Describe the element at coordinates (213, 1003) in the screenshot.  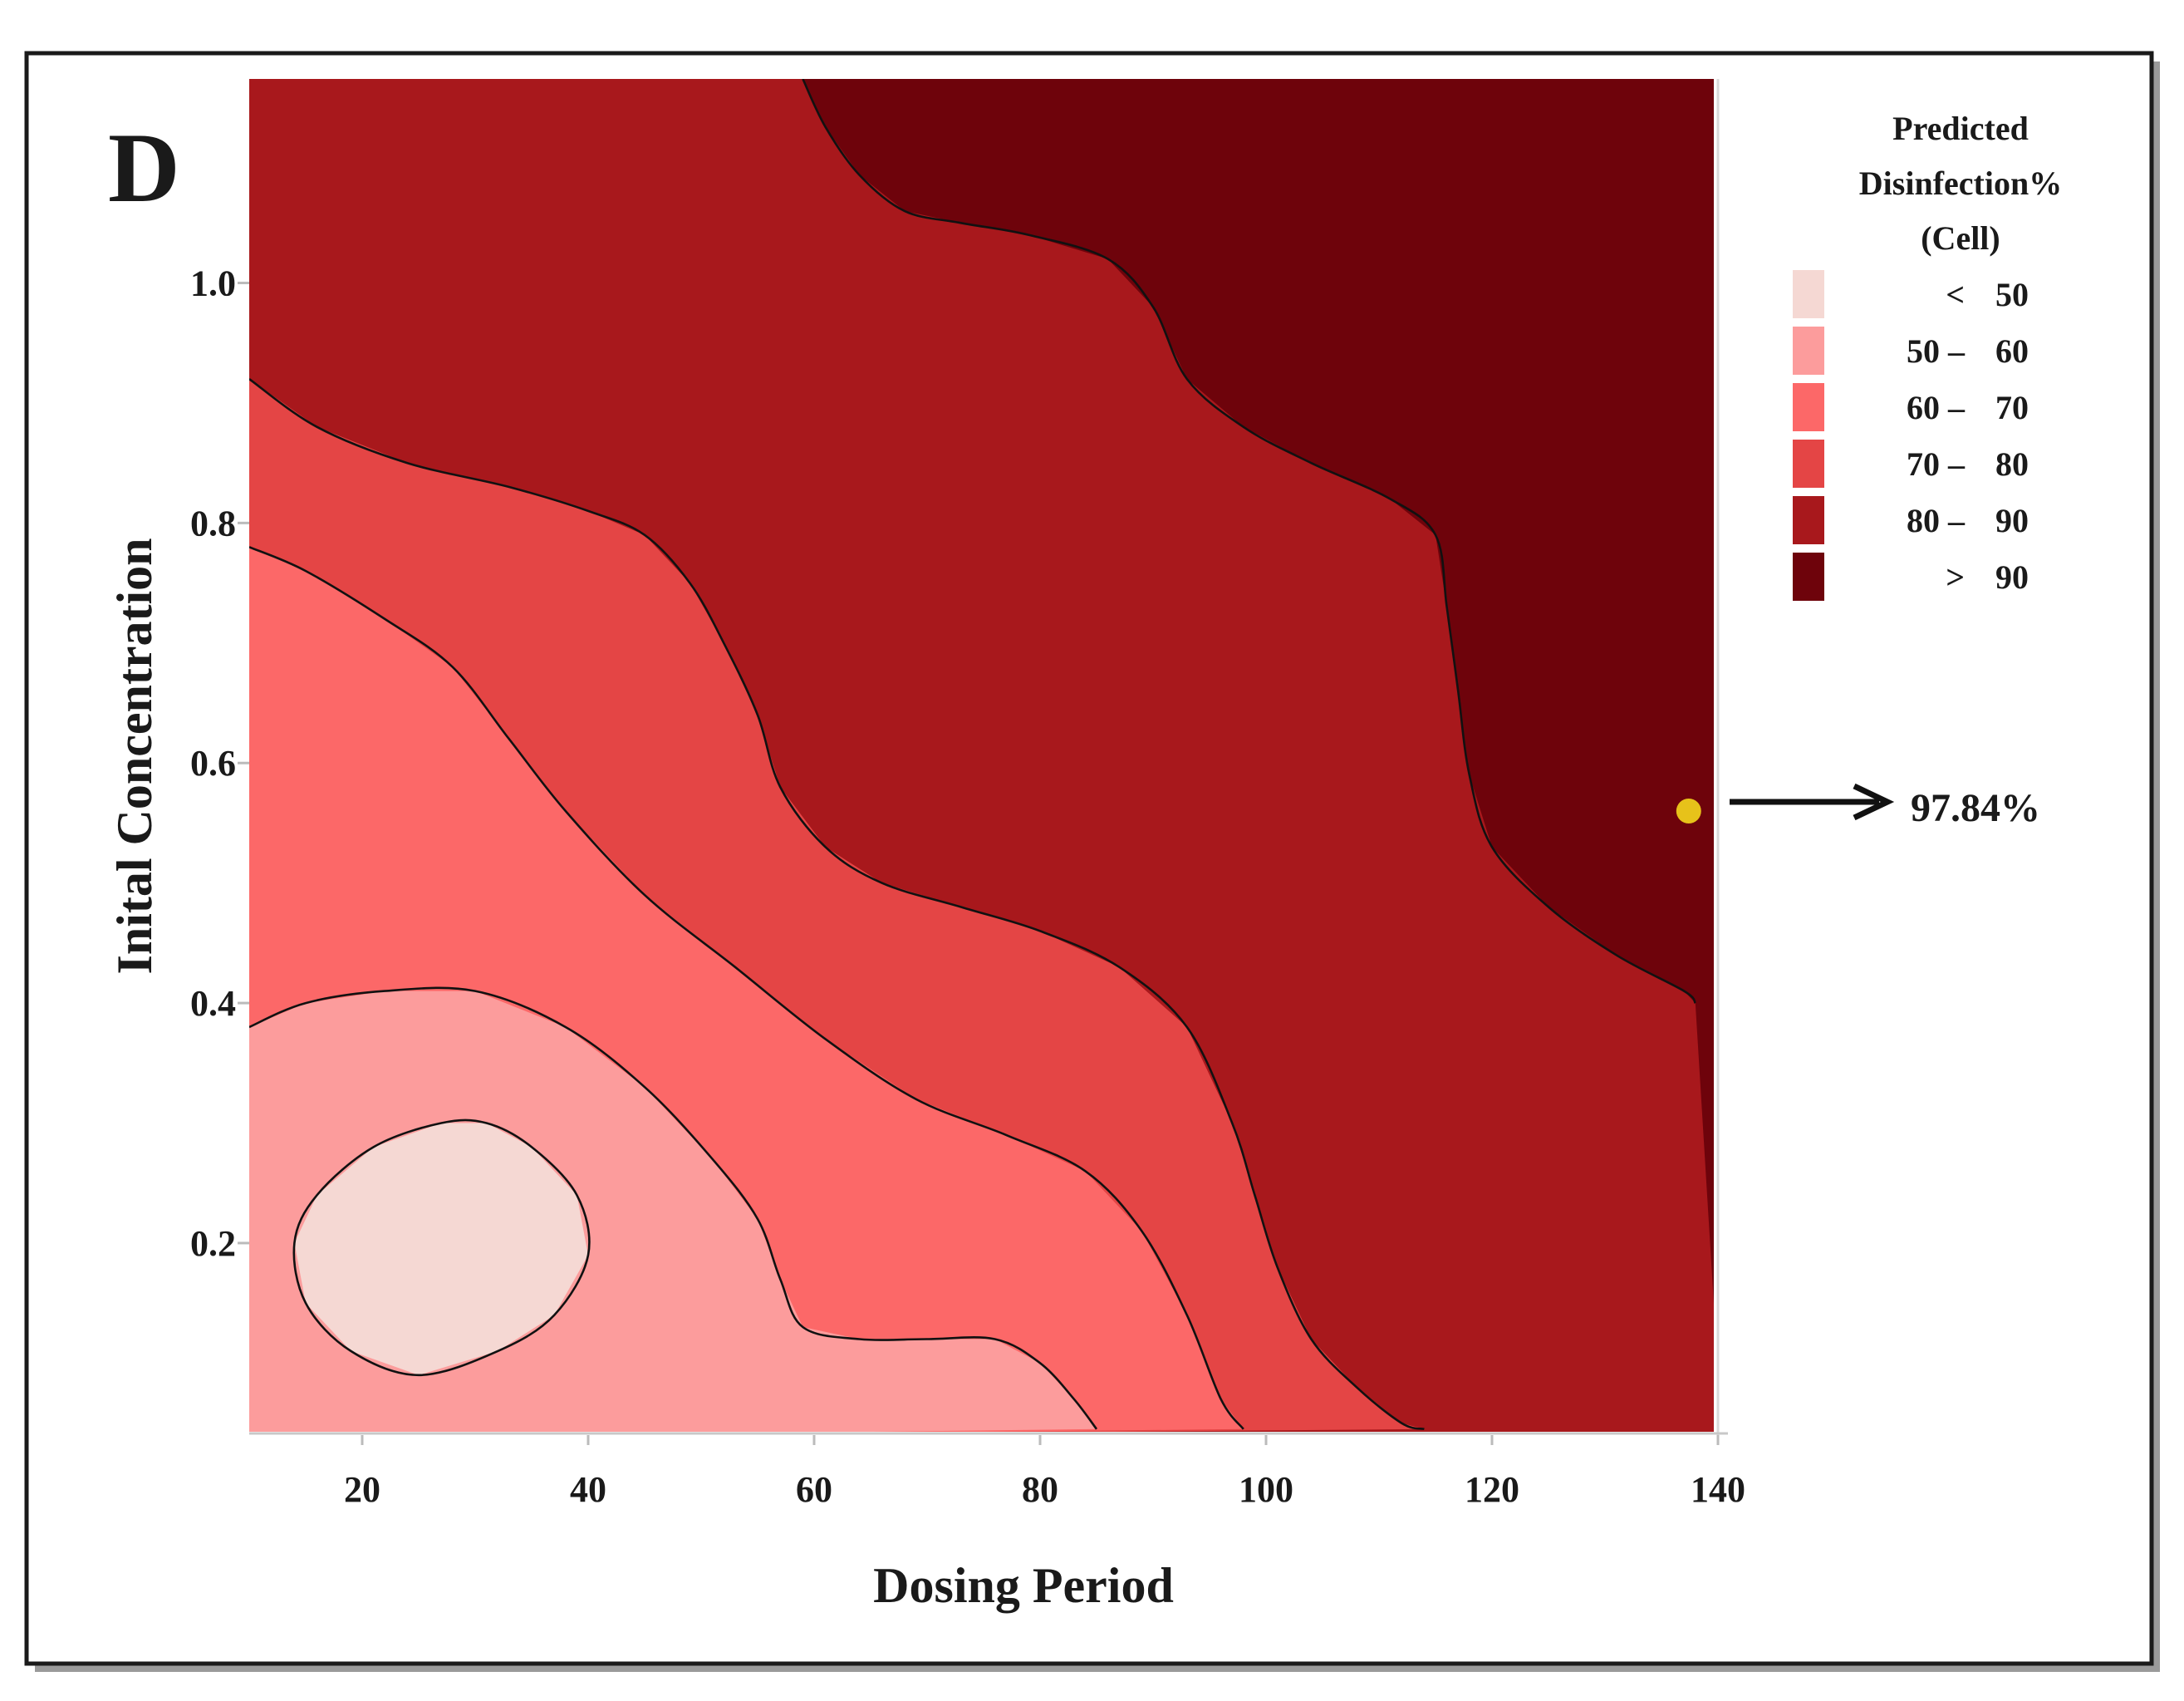
I see `y-tick-label: 0.4` at that location.